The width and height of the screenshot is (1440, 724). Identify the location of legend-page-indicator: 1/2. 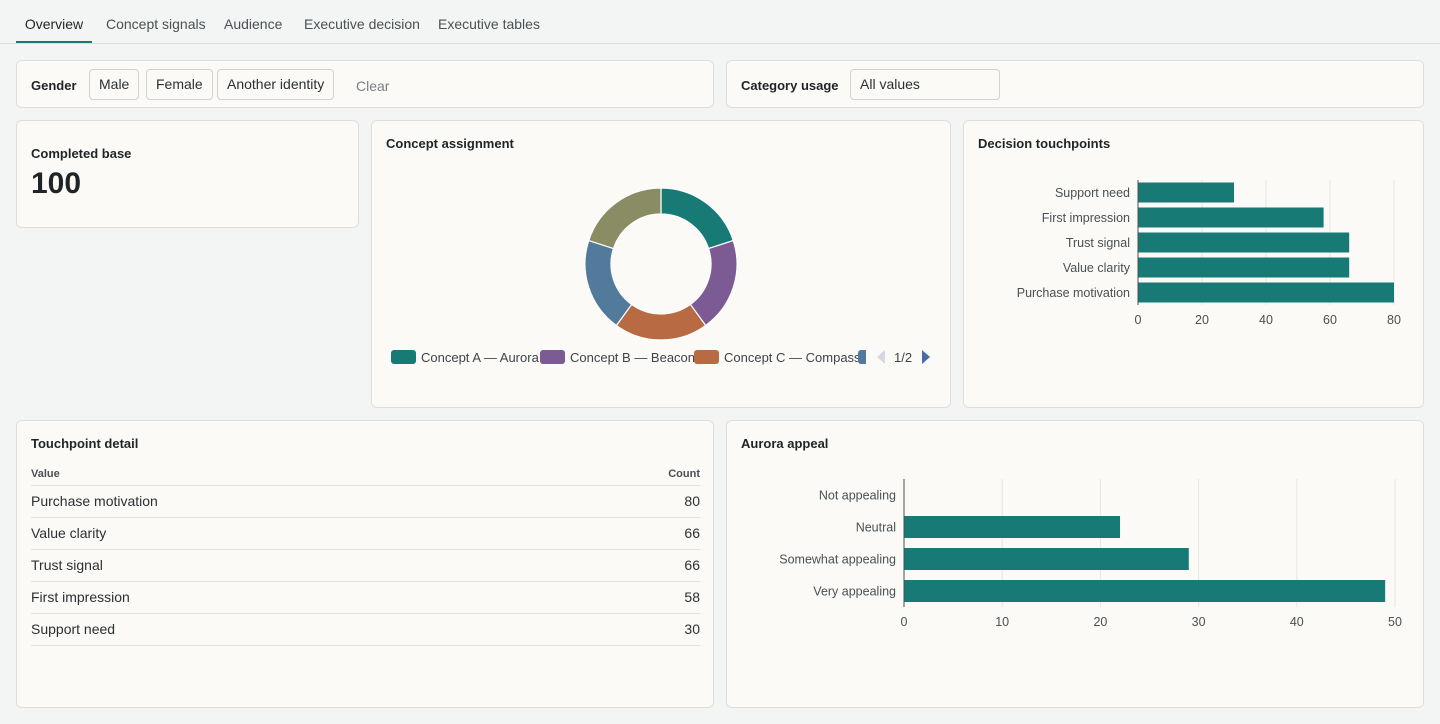
(903, 357).